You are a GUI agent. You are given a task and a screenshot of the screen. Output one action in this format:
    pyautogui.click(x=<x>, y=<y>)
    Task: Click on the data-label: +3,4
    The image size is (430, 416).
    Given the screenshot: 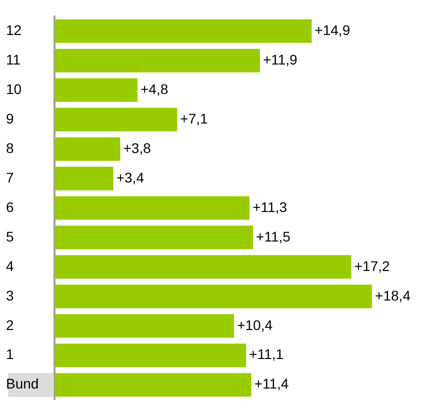 What is the action you would take?
    pyautogui.click(x=130, y=177)
    